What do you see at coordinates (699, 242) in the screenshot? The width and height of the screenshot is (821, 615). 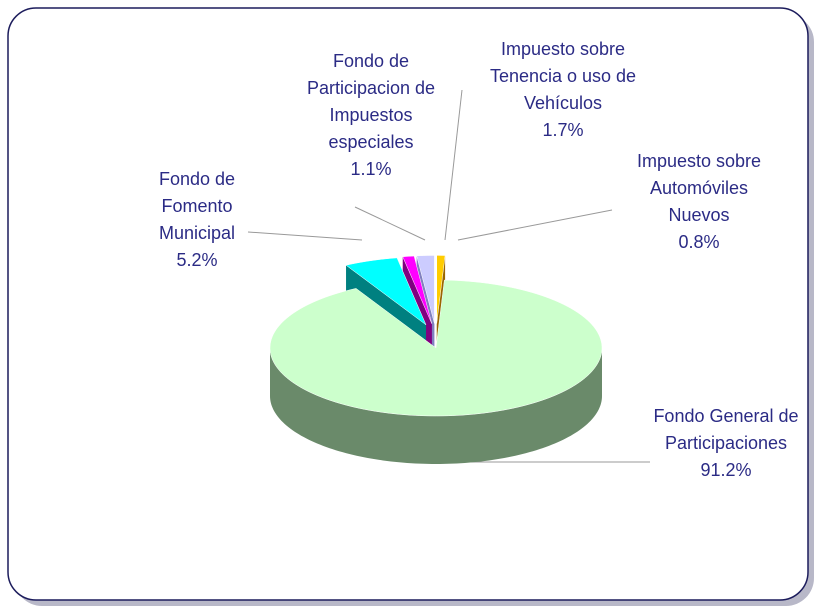 I see `value-label: 0.8%` at bounding box center [699, 242].